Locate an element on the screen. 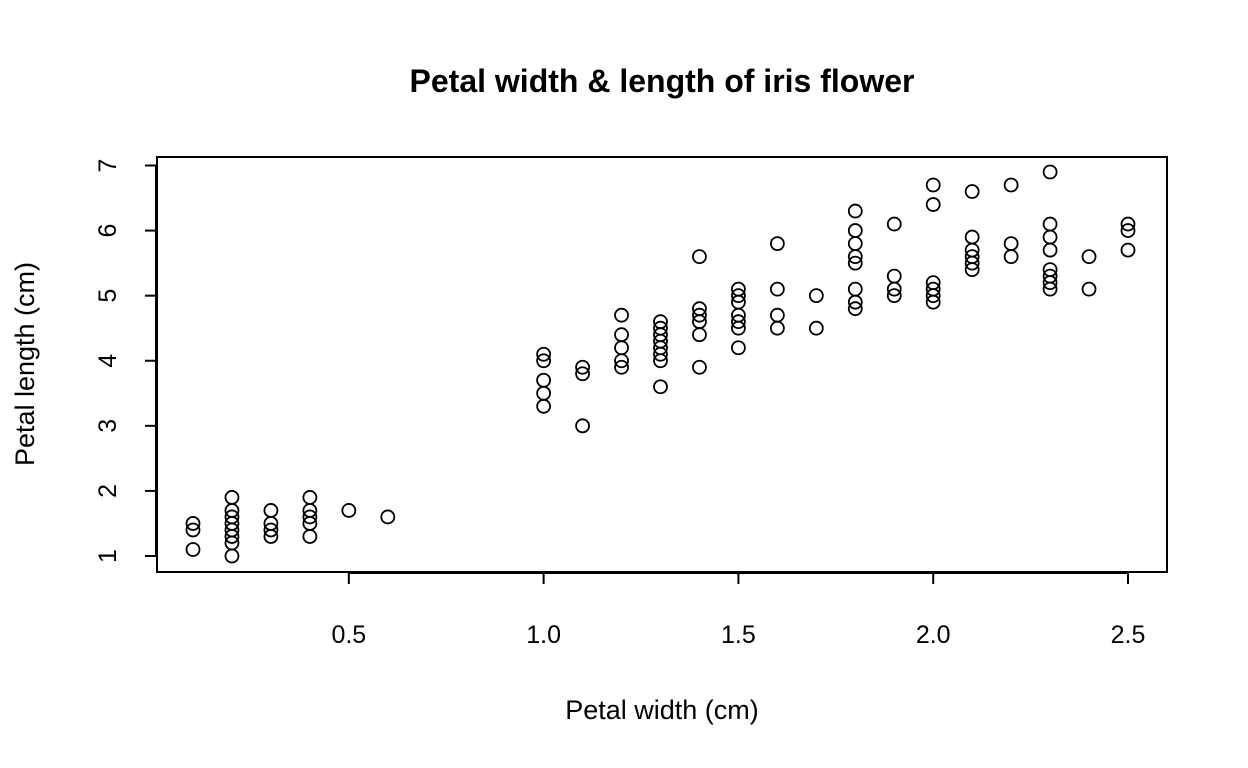 This screenshot has height=768, width=1248. y-axis-label: Petal length (cm) is located at coordinates (25, 364).